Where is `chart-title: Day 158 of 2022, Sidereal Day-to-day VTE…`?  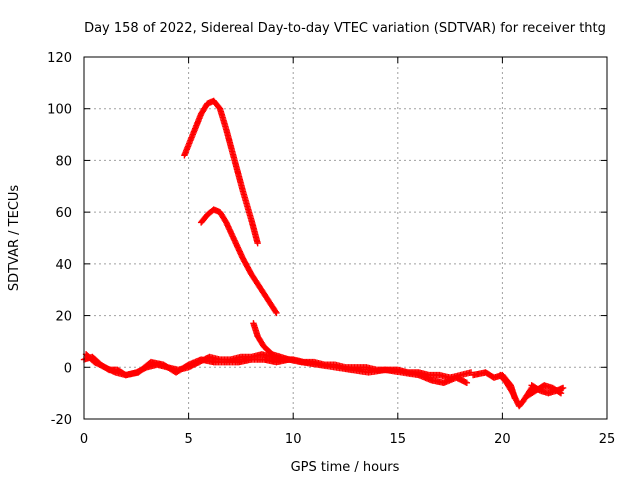
chart-title: Day 158 of 2022, Sidereal Day-to-day VTE… is located at coordinates (345, 28).